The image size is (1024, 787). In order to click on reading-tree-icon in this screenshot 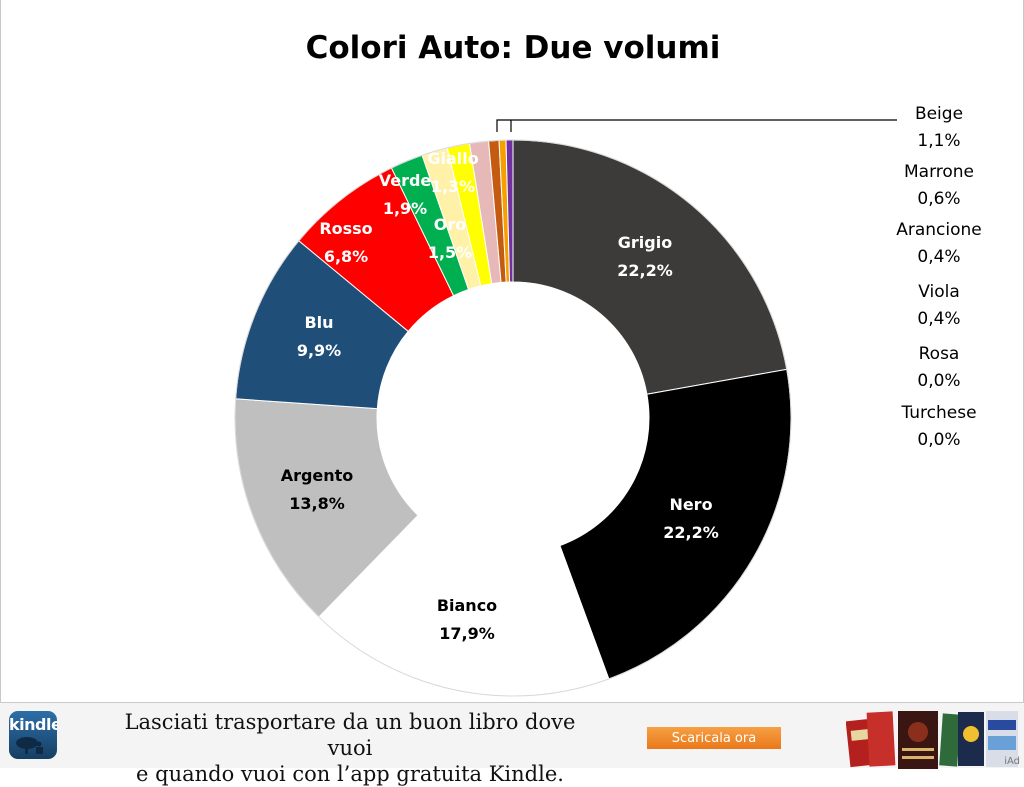, I will do `click(29, 745)`.